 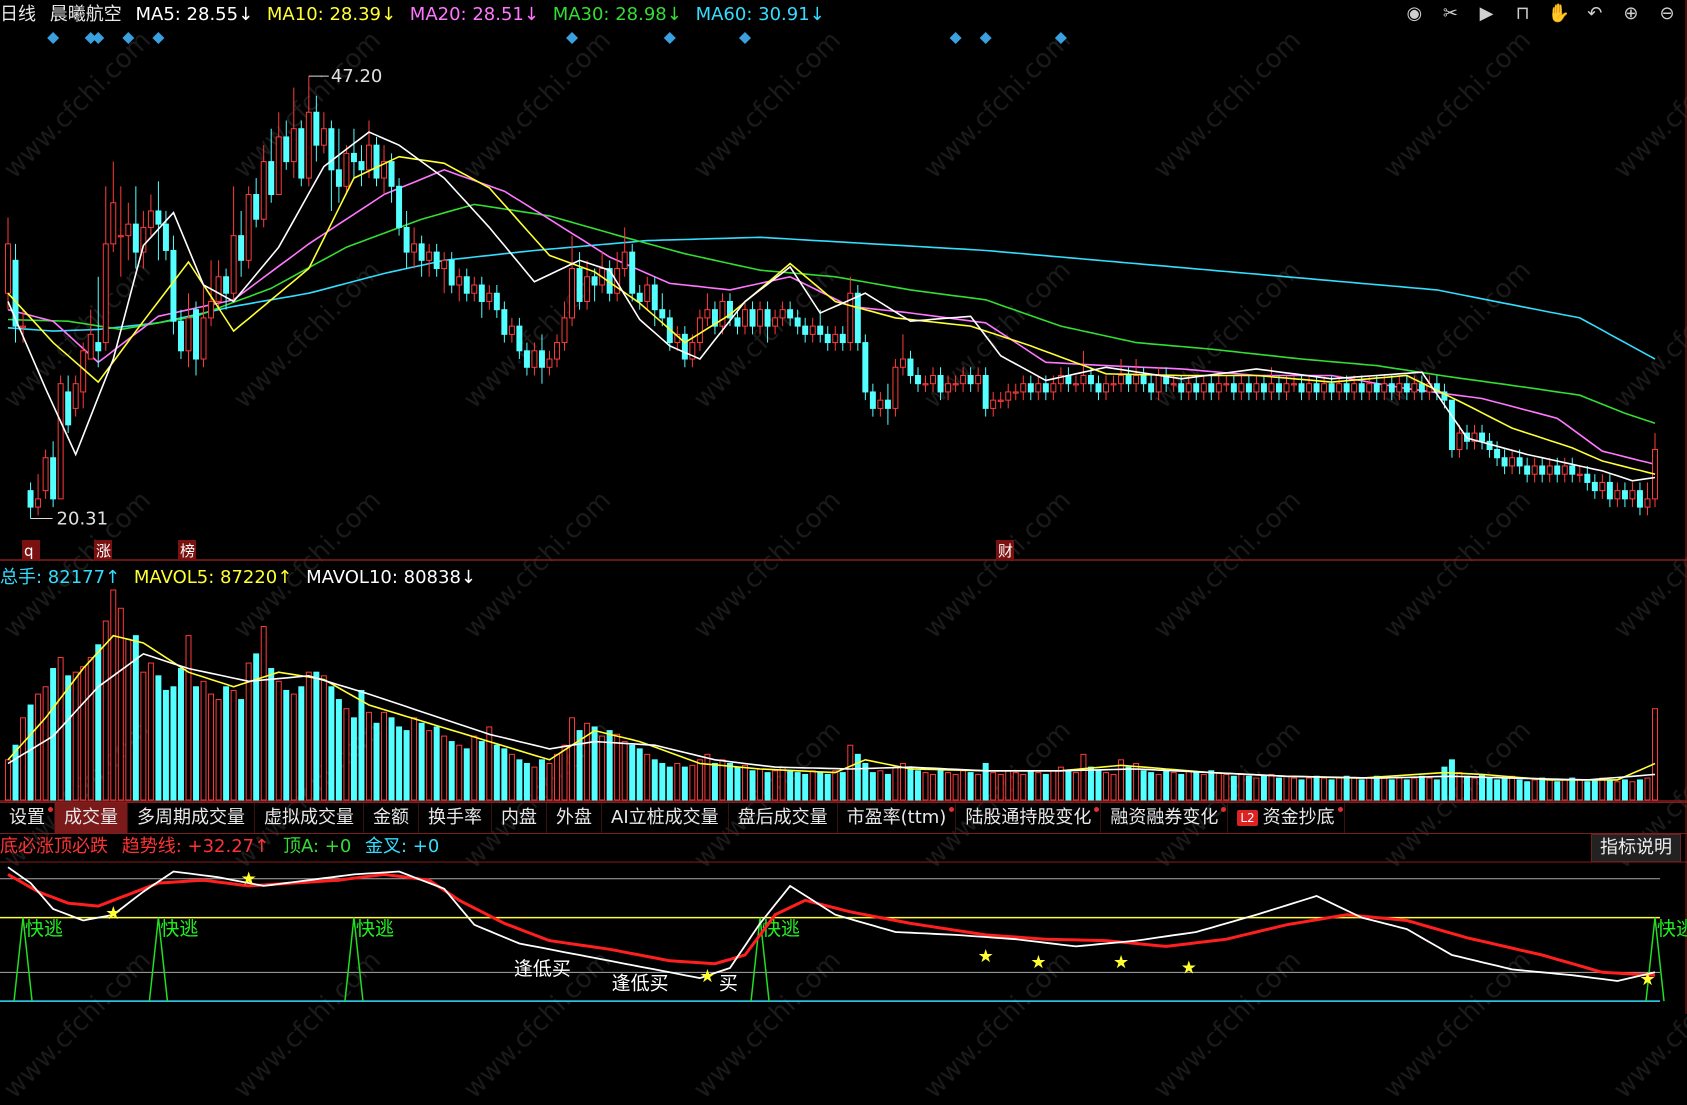 What do you see at coordinates (1486, 13) in the screenshot?
I see `play-icon: ▶` at bounding box center [1486, 13].